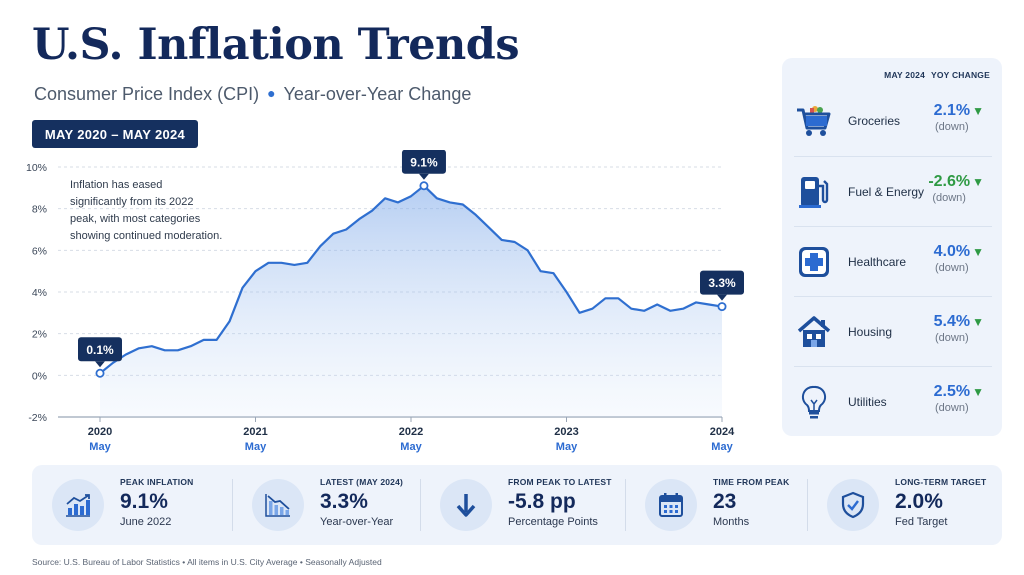 This screenshot has width=1024, height=575. Describe the element at coordinates (466, 505) in the screenshot. I see `arrow-down-icon` at that location.